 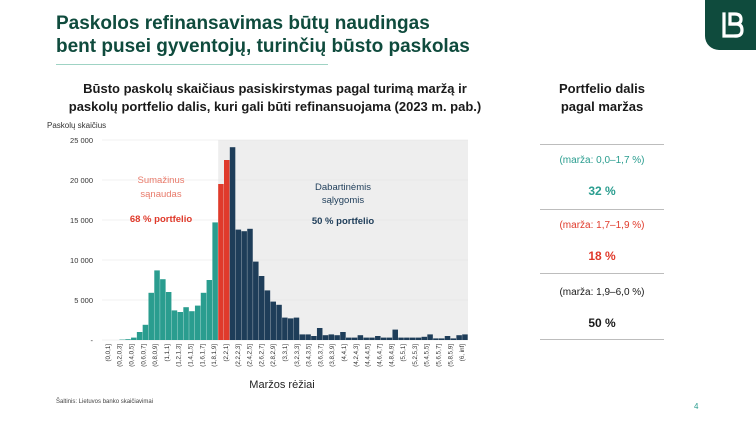 What do you see at coordinates (285, 353) in the screenshot?
I see `x-tick-label: (3,3,1]` at bounding box center [285, 353].